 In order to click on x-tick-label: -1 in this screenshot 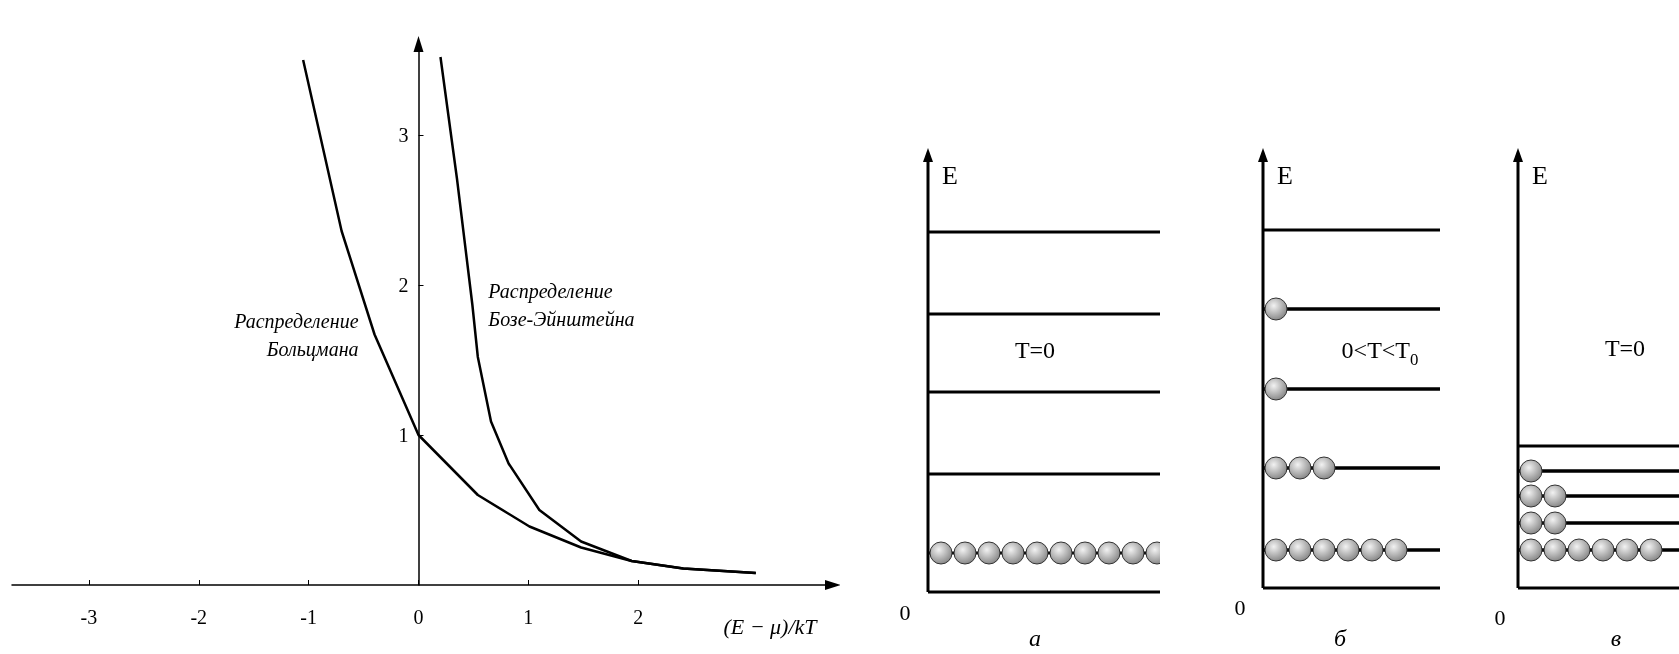, I will do `click(308, 617)`.